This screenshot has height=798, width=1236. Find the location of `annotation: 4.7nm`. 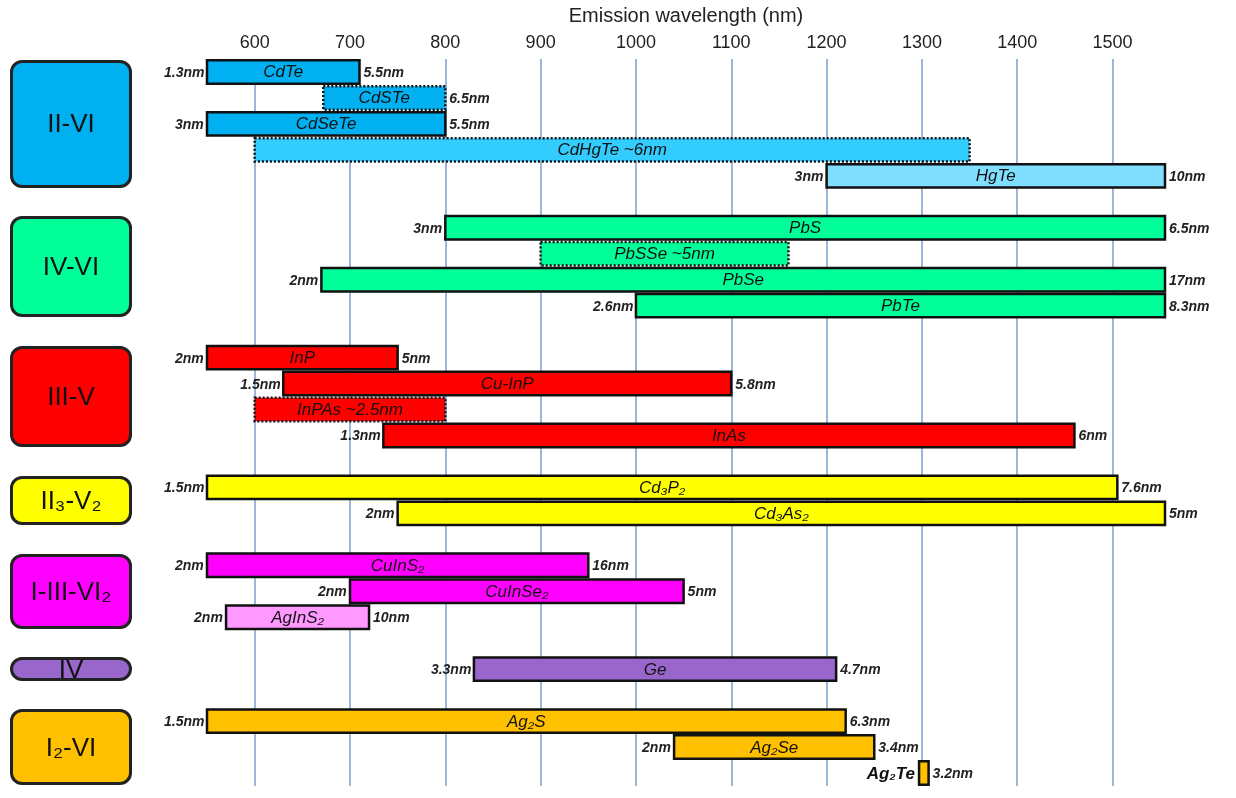

annotation: 4.7nm is located at coordinates (860, 669).